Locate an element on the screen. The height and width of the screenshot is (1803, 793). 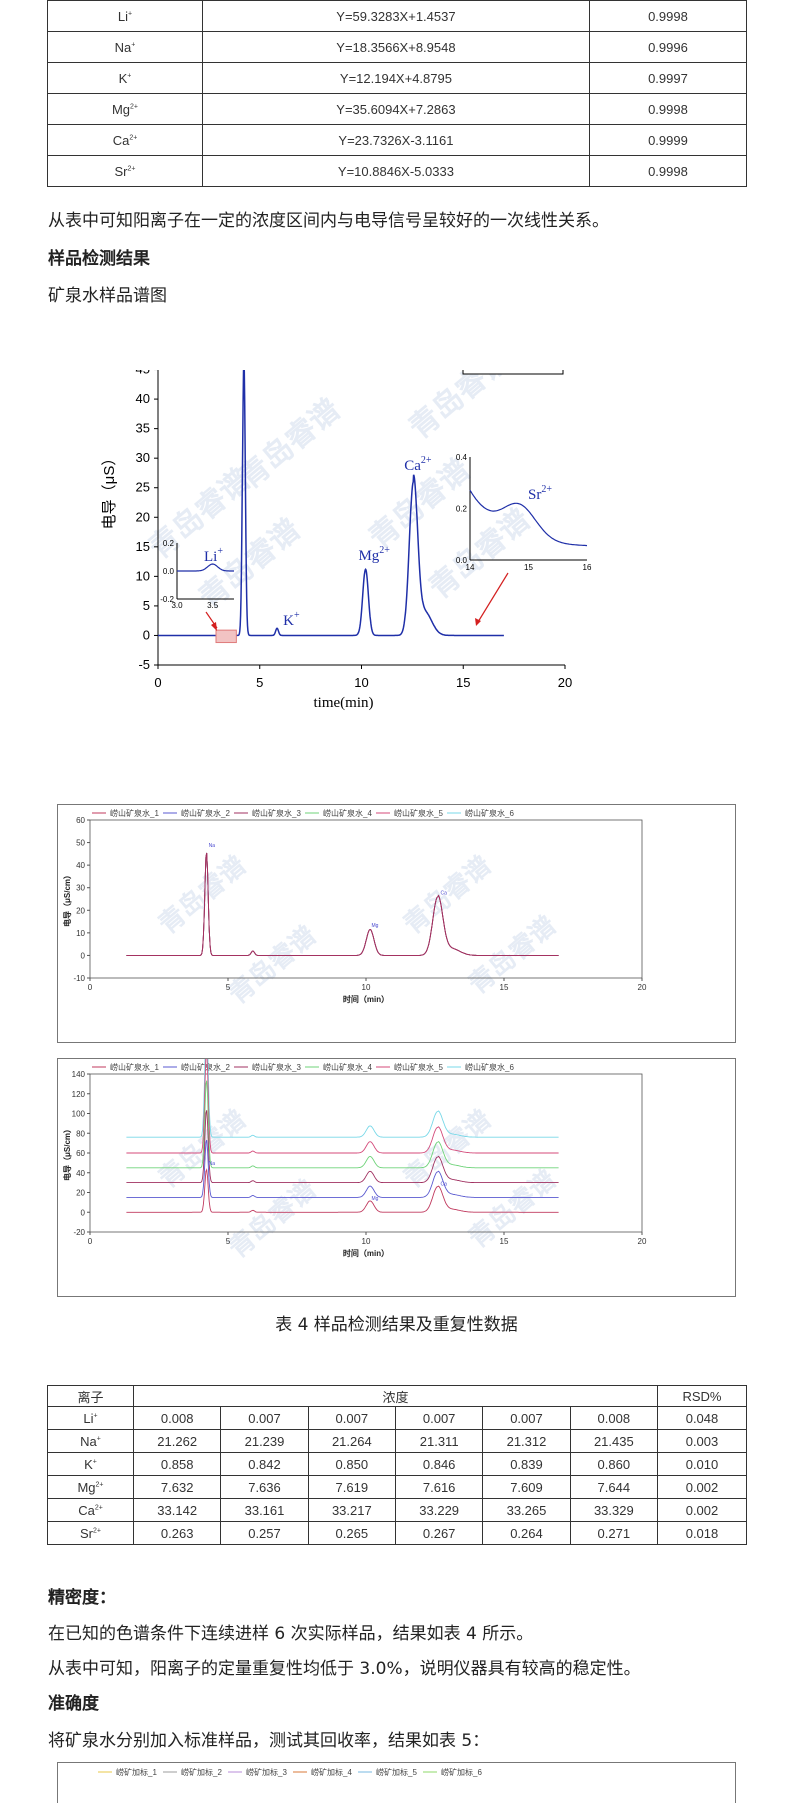
sr-arrow-line is located at coordinates (493, 597).